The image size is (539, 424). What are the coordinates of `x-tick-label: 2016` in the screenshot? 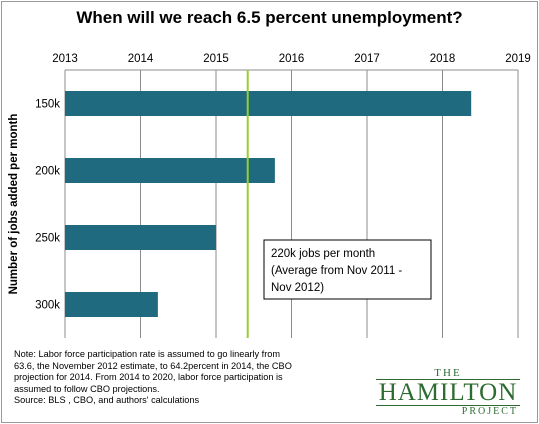 It's located at (292, 59).